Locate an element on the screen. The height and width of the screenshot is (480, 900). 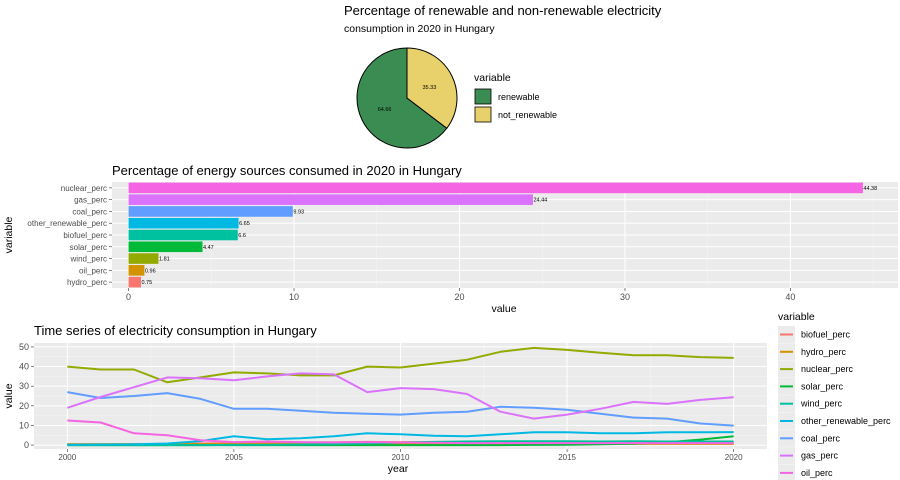
line-y-tick-label: 40 is located at coordinates (24, 367).